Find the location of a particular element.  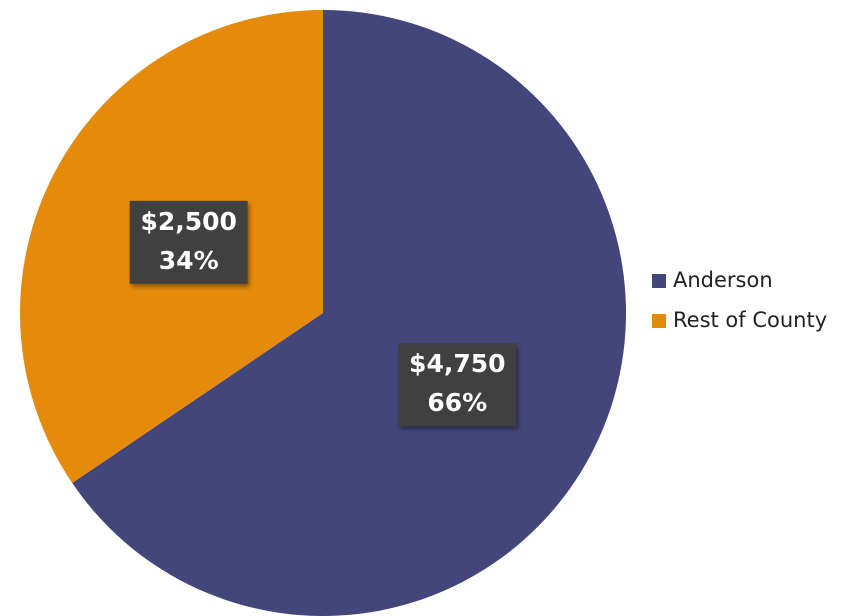

percent-label: 66% is located at coordinates (457, 402).